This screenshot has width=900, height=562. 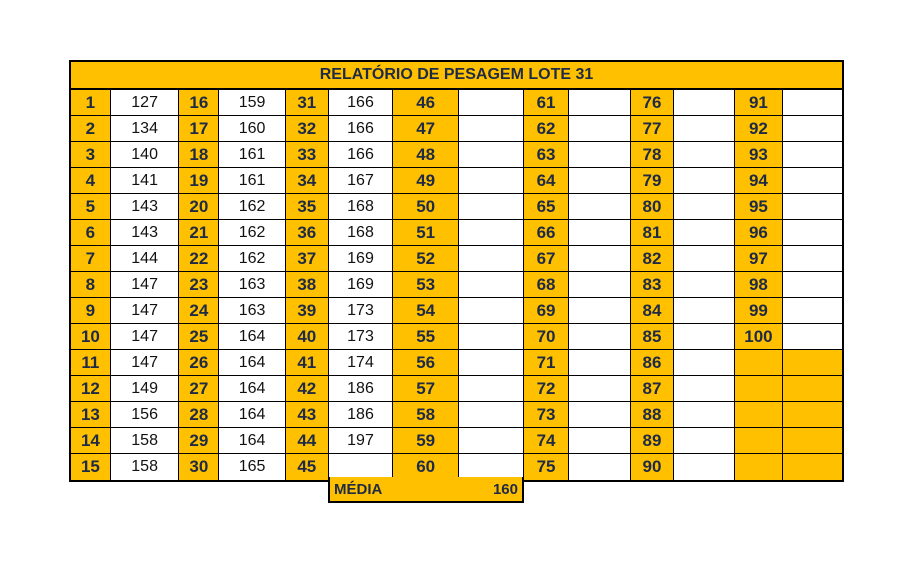 What do you see at coordinates (759, 154) in the screenshot?
I see `animal-number: 93` at bounding box center [759, 154].